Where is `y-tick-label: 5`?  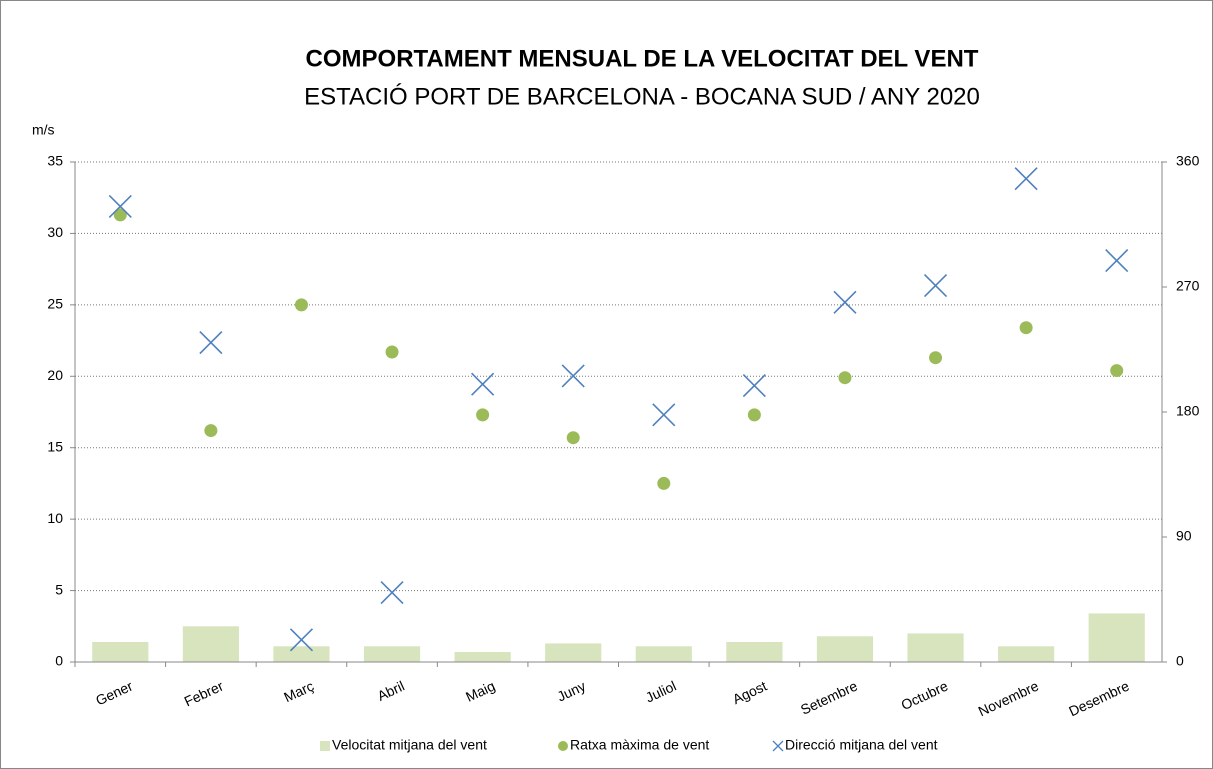
y-tick-label: 5 is located at coordinates (59, 589).